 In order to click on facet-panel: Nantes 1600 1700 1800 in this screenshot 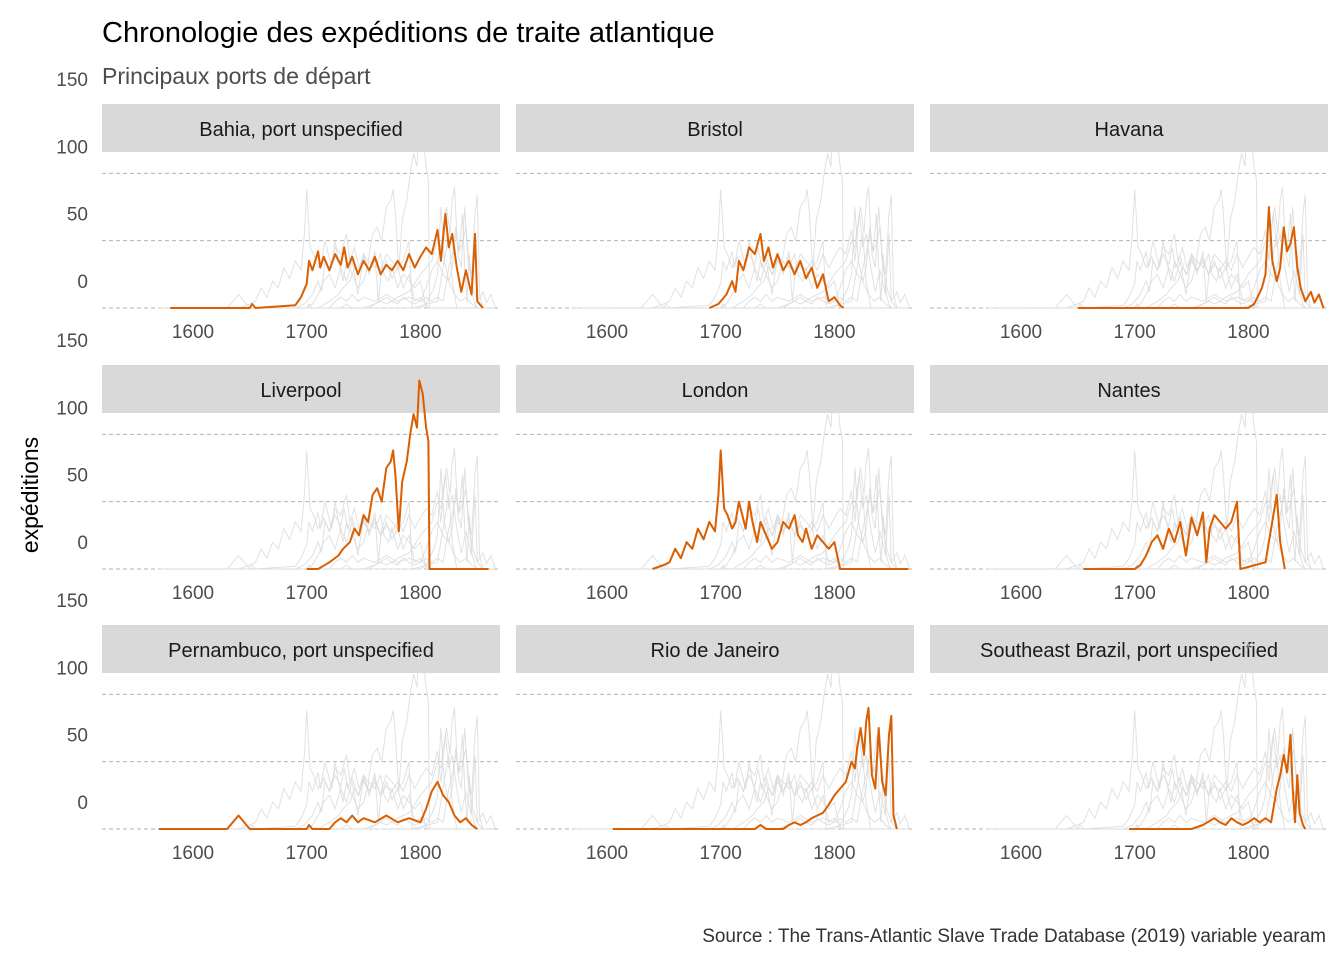, I will do `click(1129, 484)`.